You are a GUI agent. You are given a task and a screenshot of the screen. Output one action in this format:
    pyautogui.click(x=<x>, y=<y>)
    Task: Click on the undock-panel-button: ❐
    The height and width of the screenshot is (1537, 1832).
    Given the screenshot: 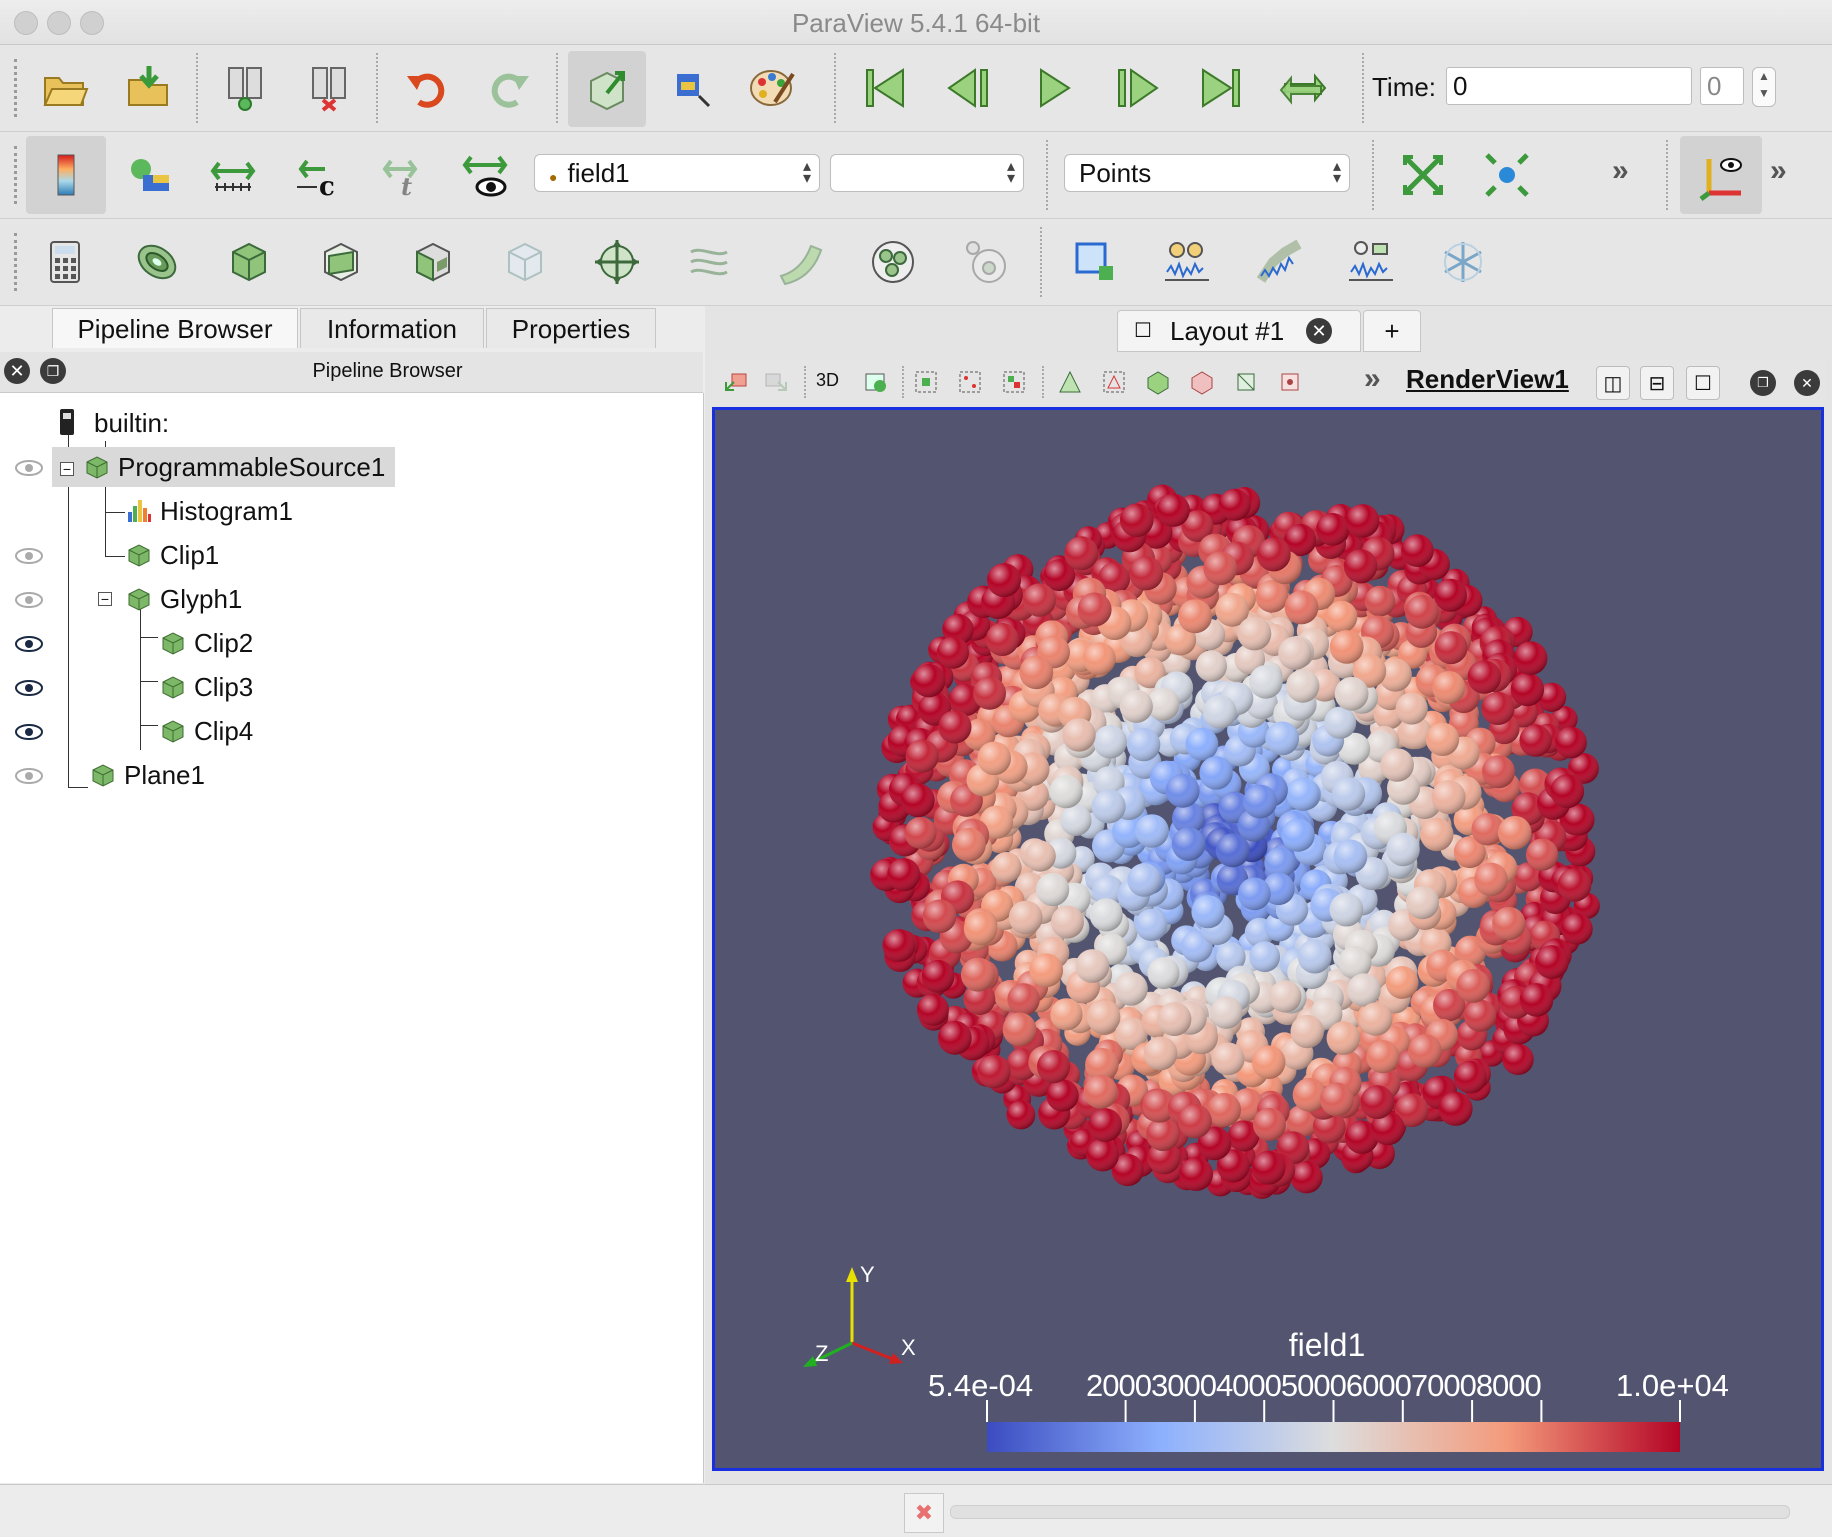 What is the action you would take?
    pyautogui.click(x=53, y=371)
    